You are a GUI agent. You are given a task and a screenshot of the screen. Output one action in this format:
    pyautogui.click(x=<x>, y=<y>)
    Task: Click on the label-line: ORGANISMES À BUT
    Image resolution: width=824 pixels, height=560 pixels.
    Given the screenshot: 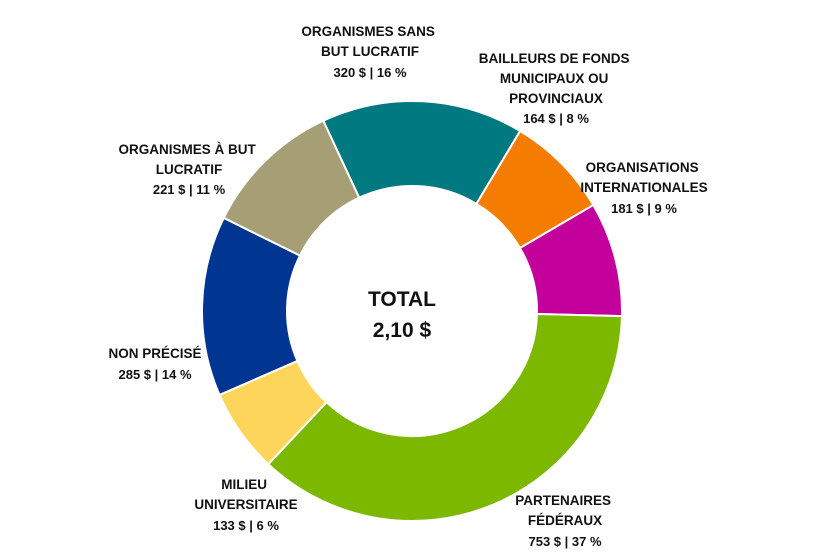 What is the action you would take?
    pyautogui.click(x=187, y=149)
    